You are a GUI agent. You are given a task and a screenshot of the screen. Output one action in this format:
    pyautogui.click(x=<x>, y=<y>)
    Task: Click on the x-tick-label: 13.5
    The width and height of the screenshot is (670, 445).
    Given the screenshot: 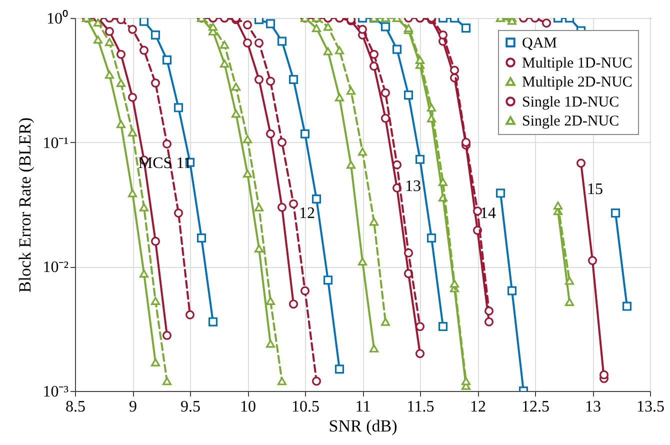 What is the action you would take?
    pyautogui.click(x=650, y=407)
    